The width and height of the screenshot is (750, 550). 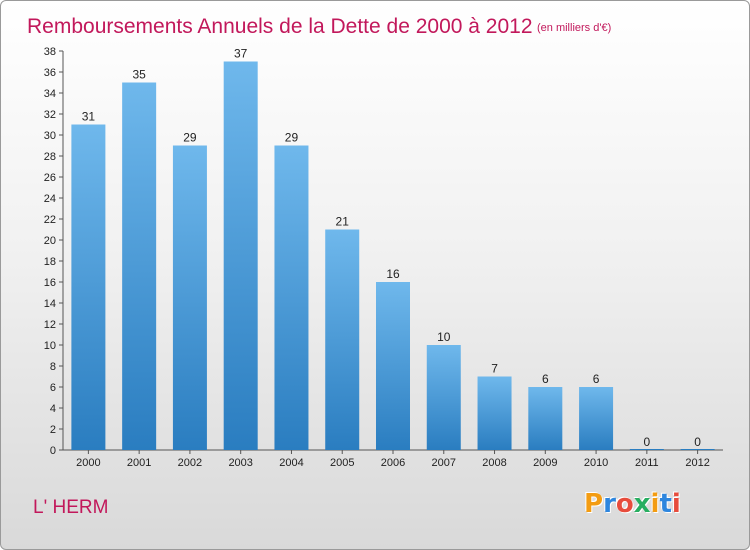 I want to click on value-label-2009: 6, so click(x=545, y=379).